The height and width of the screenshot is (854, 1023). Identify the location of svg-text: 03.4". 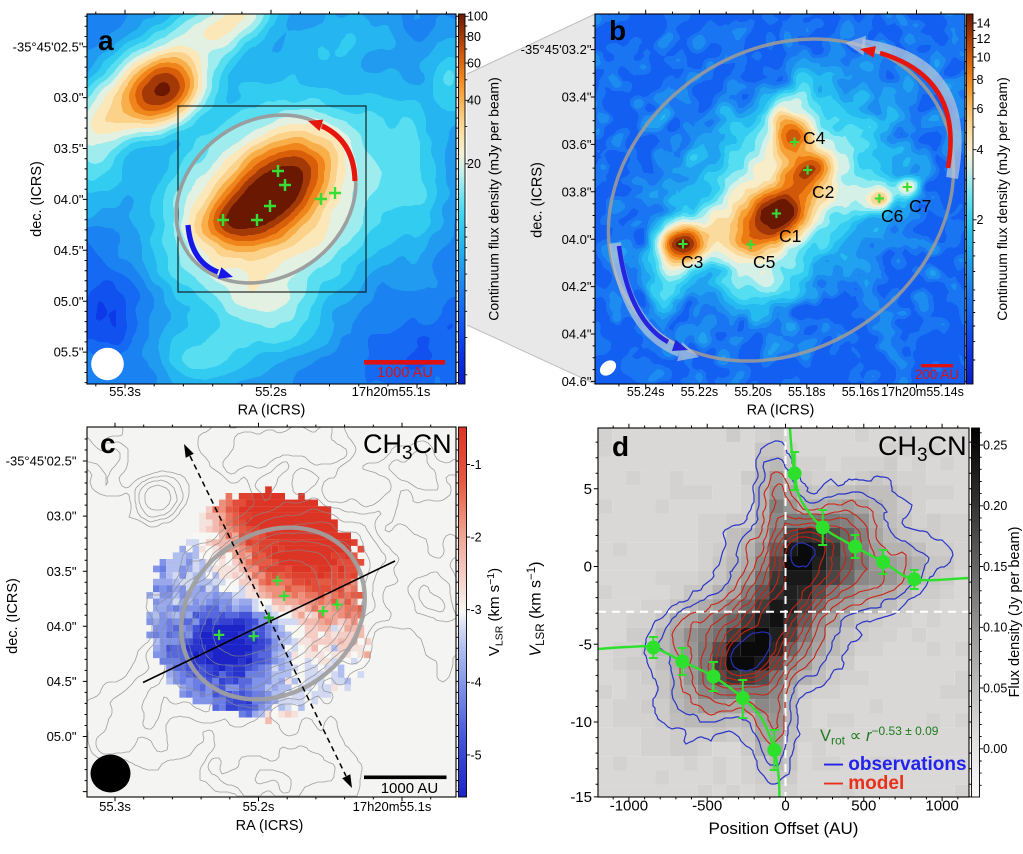
(577, 97).